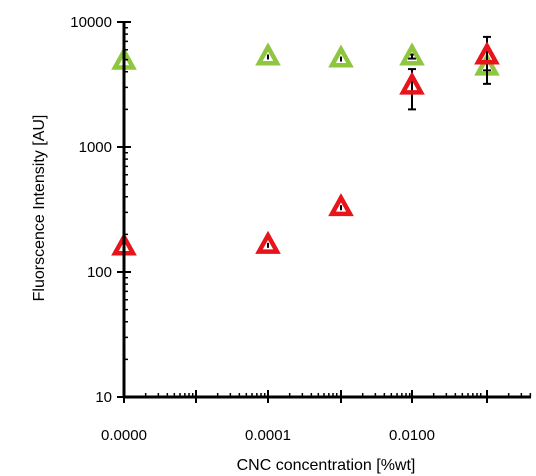  Describe the element at coordinates (326, 465) in the screenshot. I see `x-axis-label: CNC concentration [%wt]` at that location.